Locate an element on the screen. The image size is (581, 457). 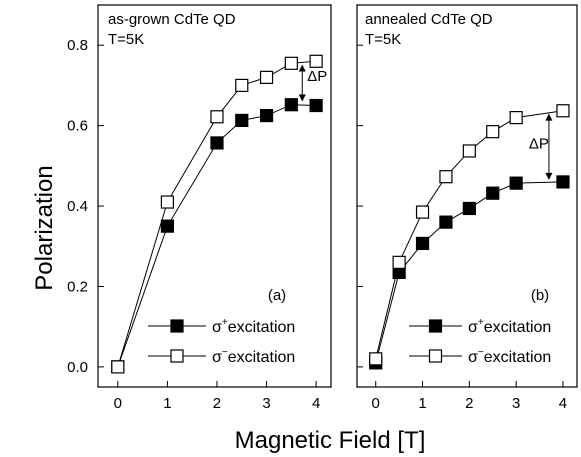
y-tick-label: 0.0 is located at coordinates (77, 367).